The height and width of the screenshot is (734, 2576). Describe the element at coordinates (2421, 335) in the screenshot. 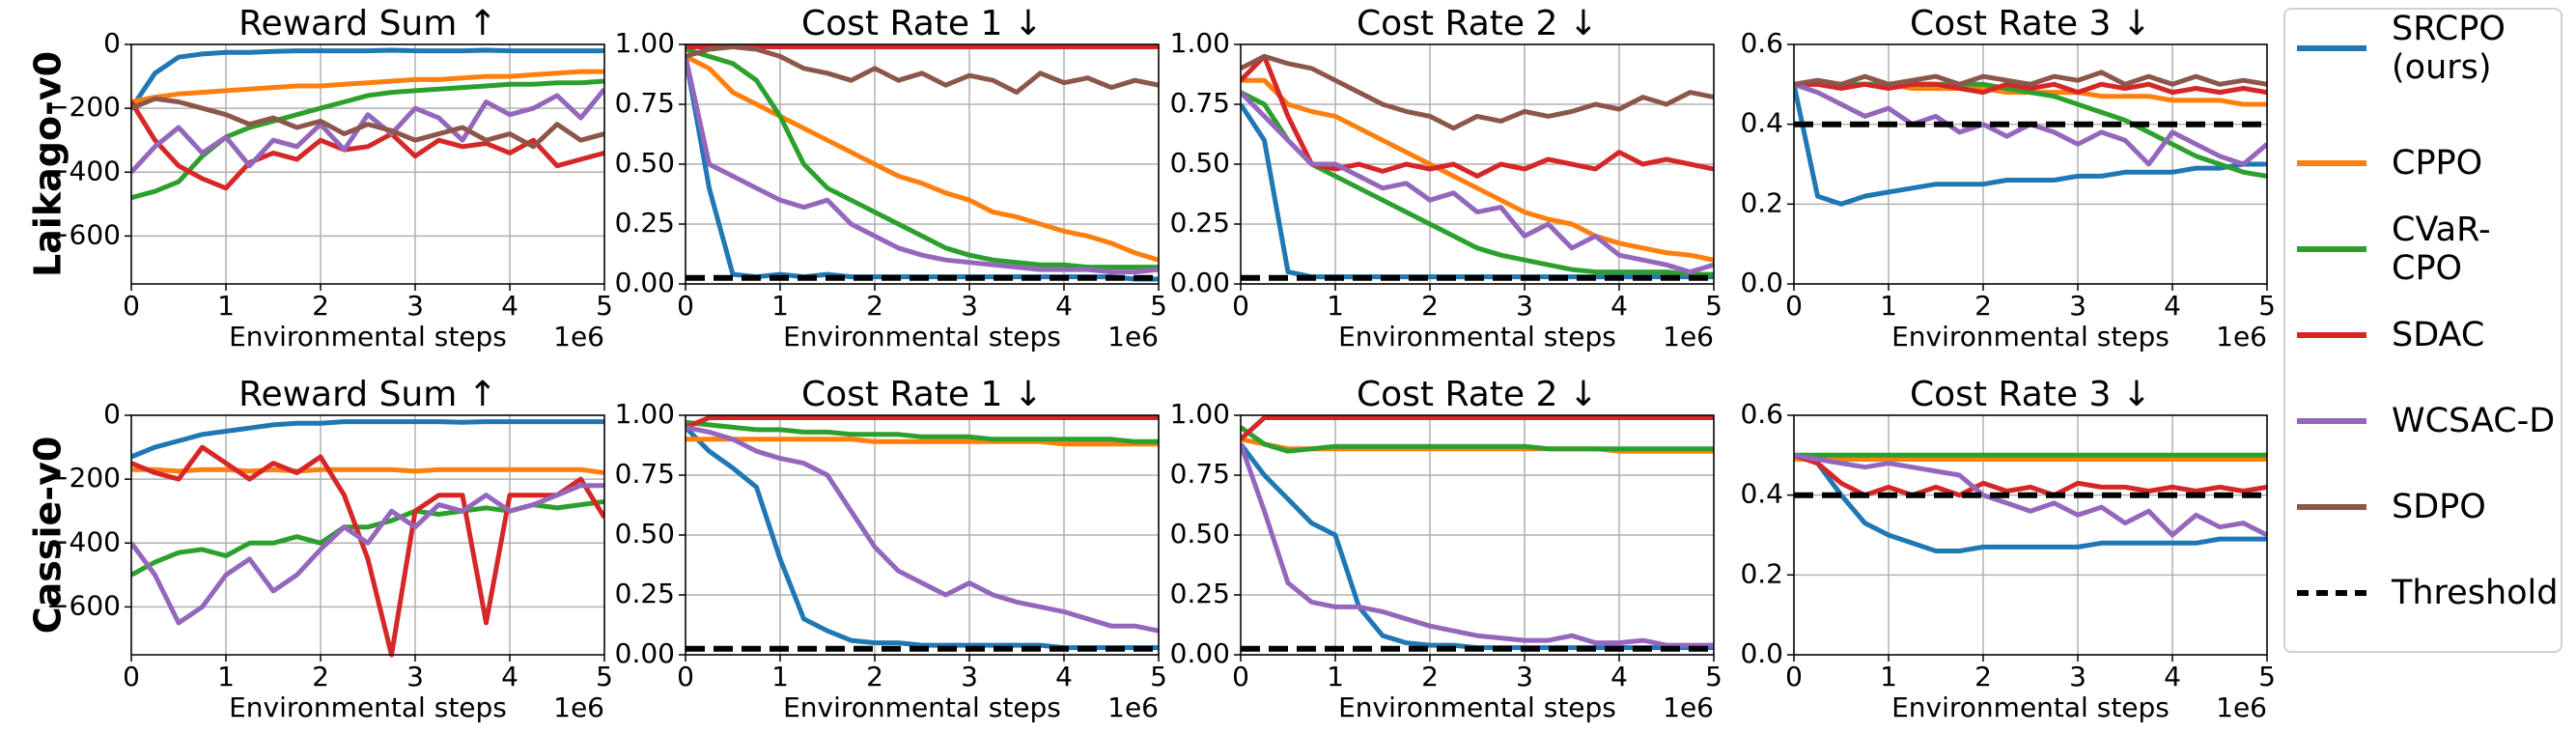

I see `legend-entry: SDAC` at that location.